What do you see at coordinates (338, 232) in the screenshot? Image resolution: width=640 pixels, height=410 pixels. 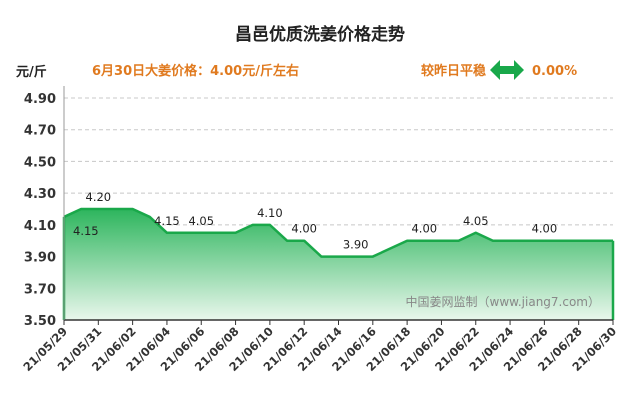 I see `series-line` at bounding box center [338, 232].